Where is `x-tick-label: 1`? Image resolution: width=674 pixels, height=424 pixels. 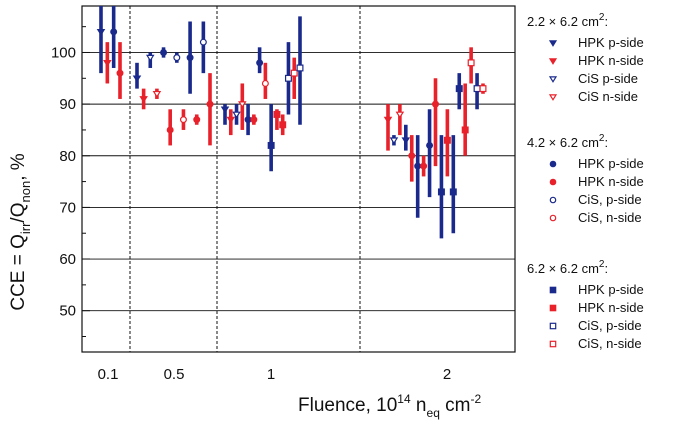
x-tick-label: 1 is located at coordinates (271, 374).